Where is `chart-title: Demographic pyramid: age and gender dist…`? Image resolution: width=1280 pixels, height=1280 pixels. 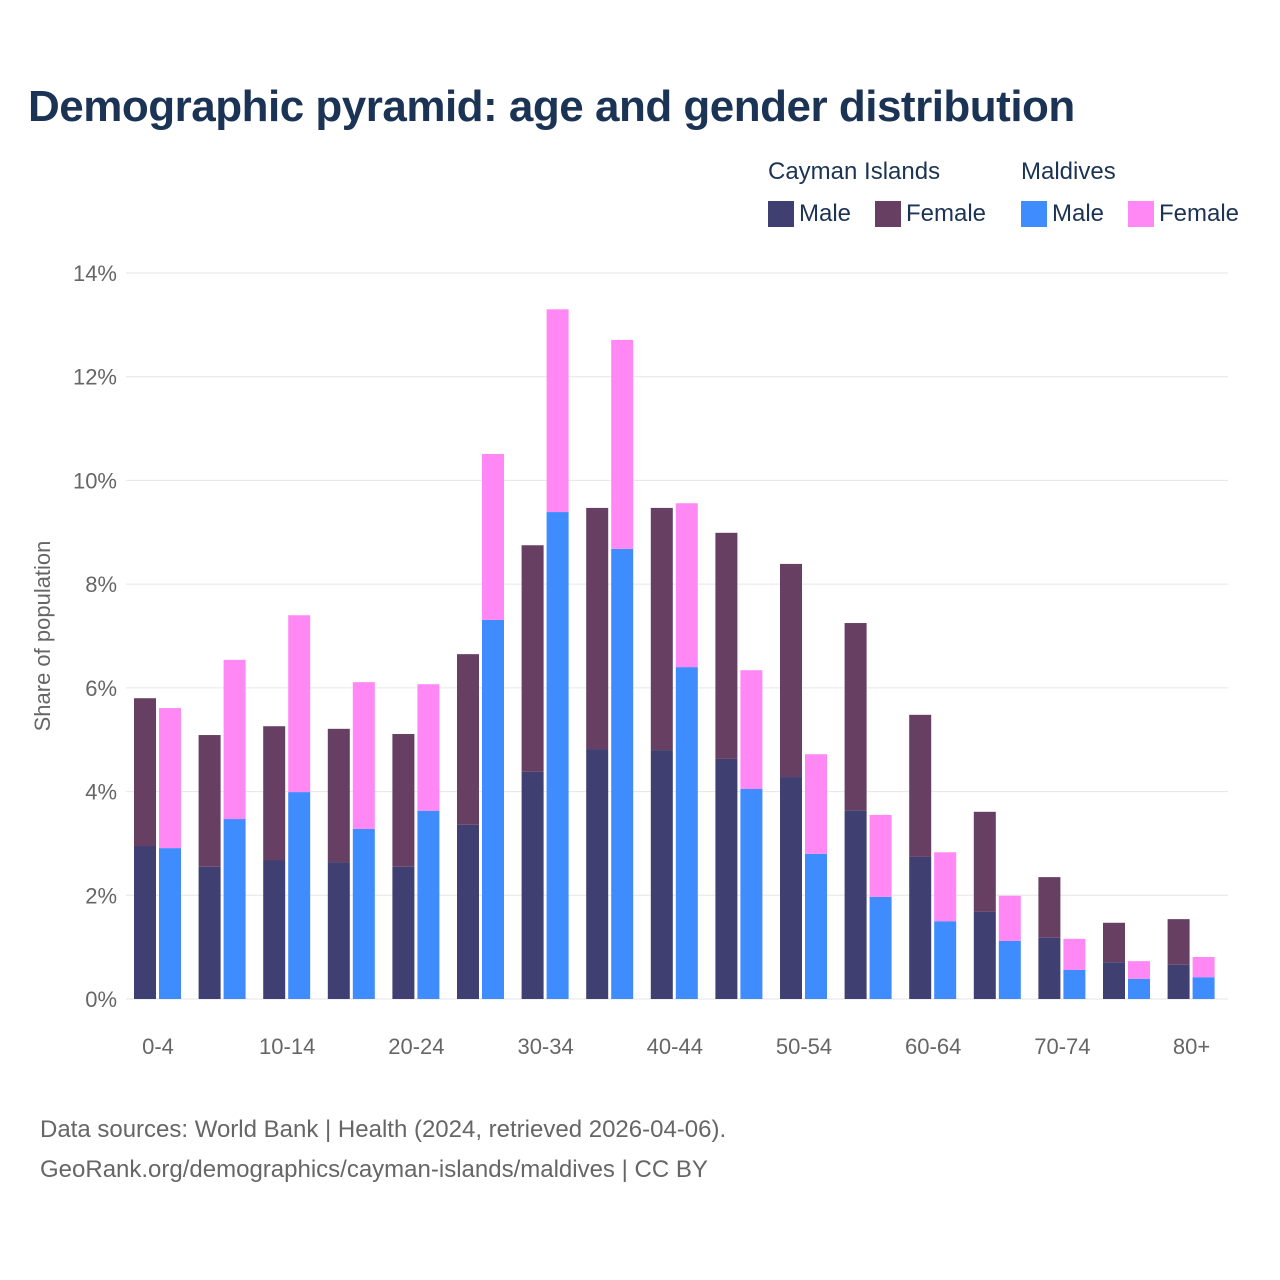 chart-title: Demographic pyramid: age and gender dist… is located at coordinates (551, 106).